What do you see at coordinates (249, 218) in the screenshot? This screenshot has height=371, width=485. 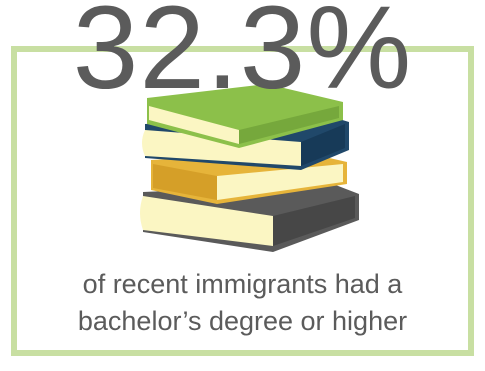 I see `gray-book` at bounding box center [249, 218].